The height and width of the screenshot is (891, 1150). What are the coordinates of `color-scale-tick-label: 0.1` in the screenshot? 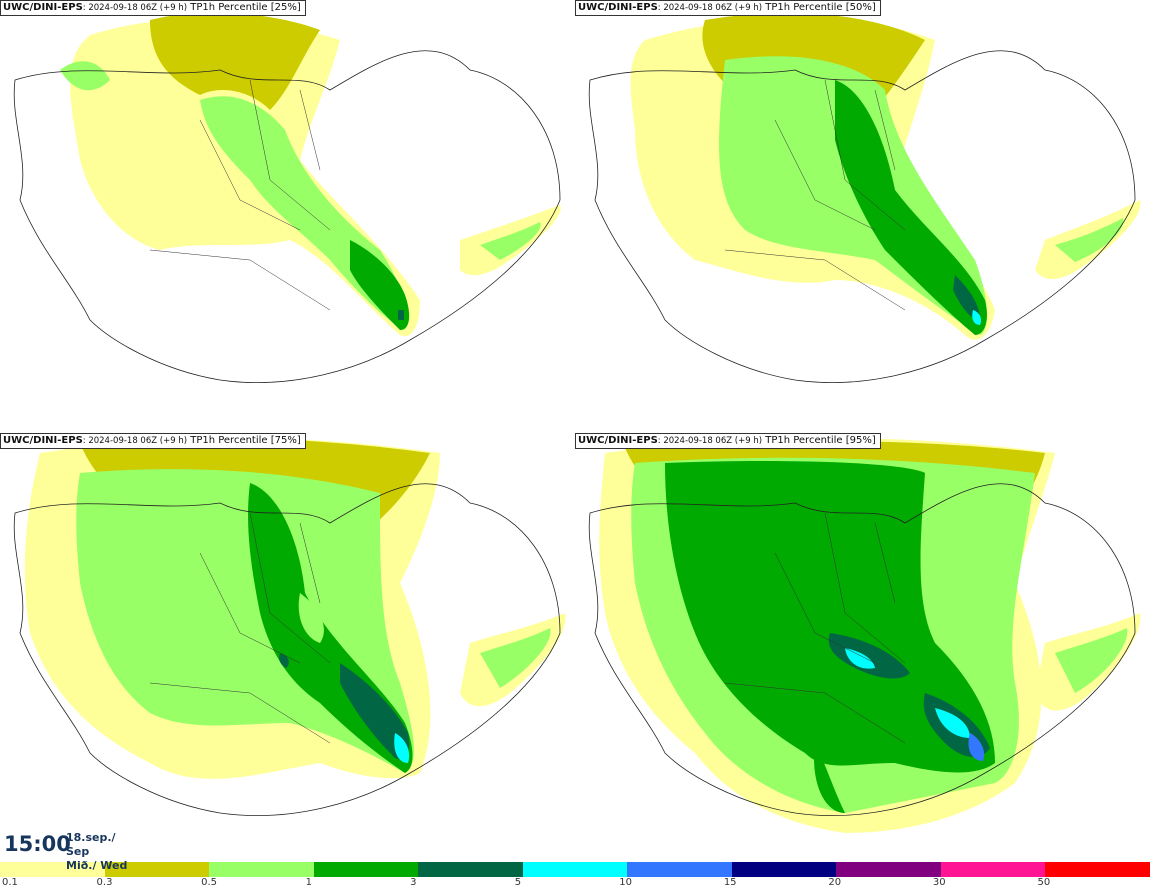 It's located at (10, 882).